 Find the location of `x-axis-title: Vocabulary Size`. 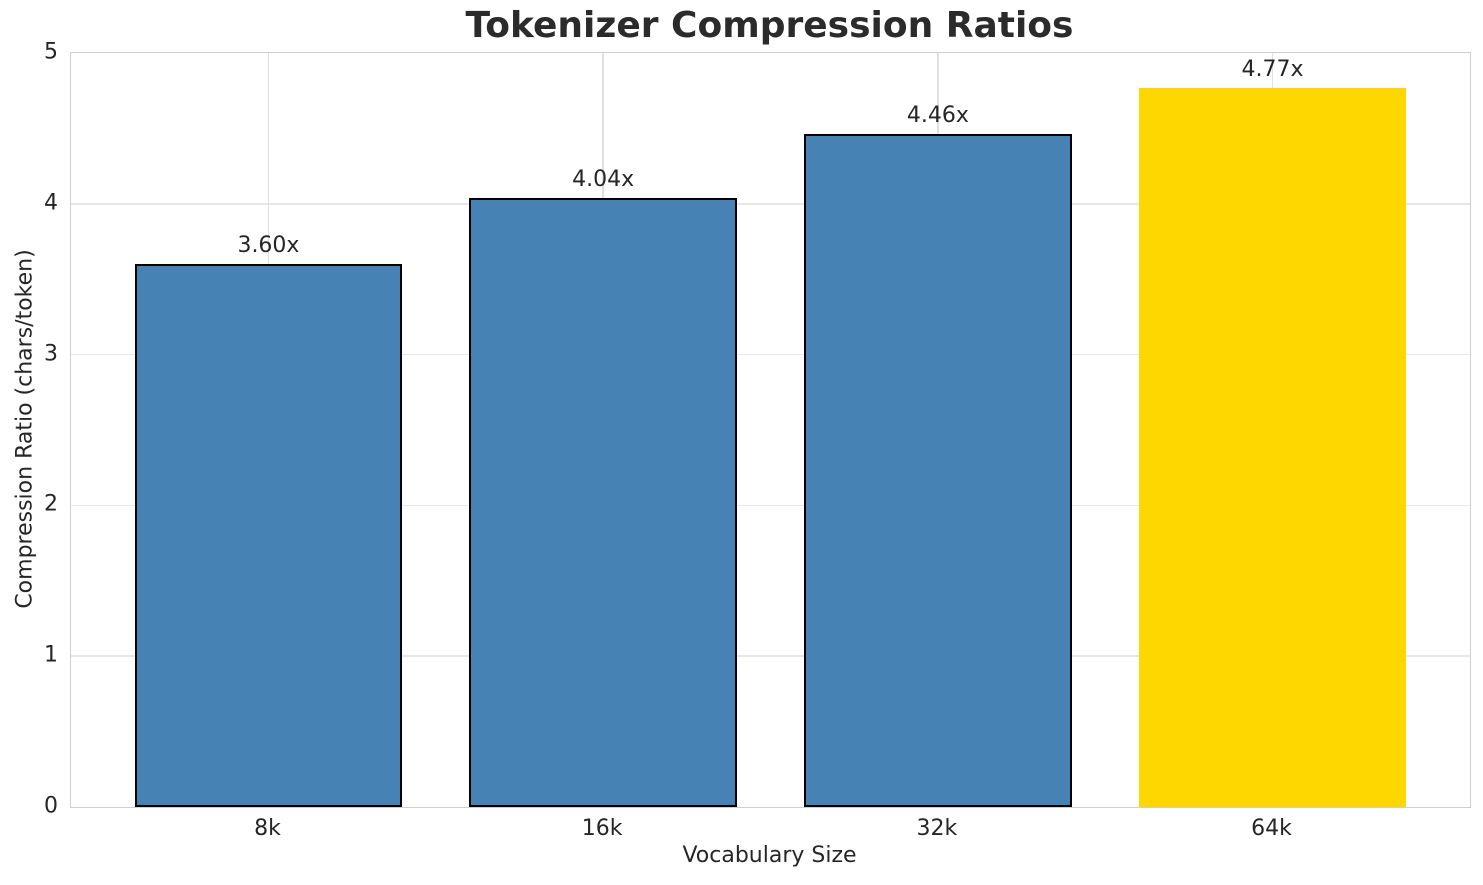

x-axis-title: Vocabulary Size is located at coordinates (769, 855).